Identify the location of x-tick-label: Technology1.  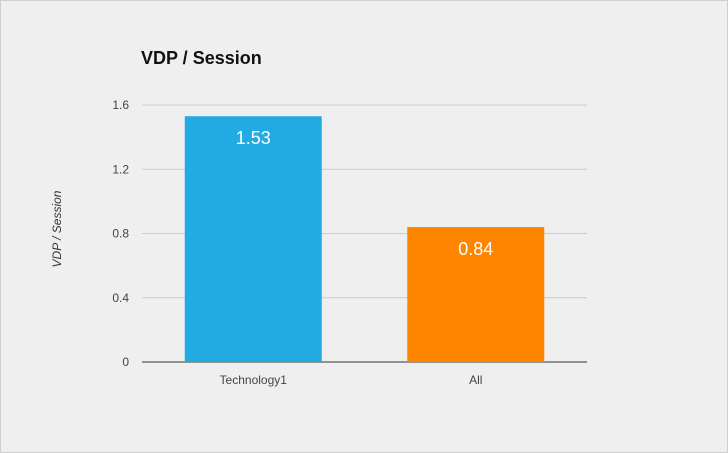
(254, 380).